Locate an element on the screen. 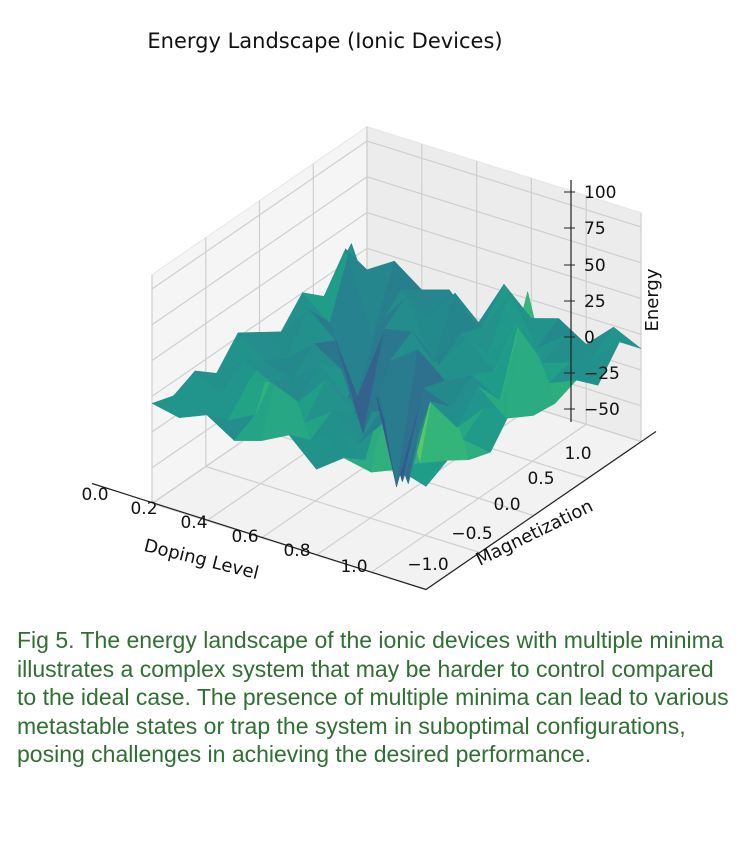 This screenshot has height=845, width=740. z-tick-label: 100 is located at coordinates (600, 193).